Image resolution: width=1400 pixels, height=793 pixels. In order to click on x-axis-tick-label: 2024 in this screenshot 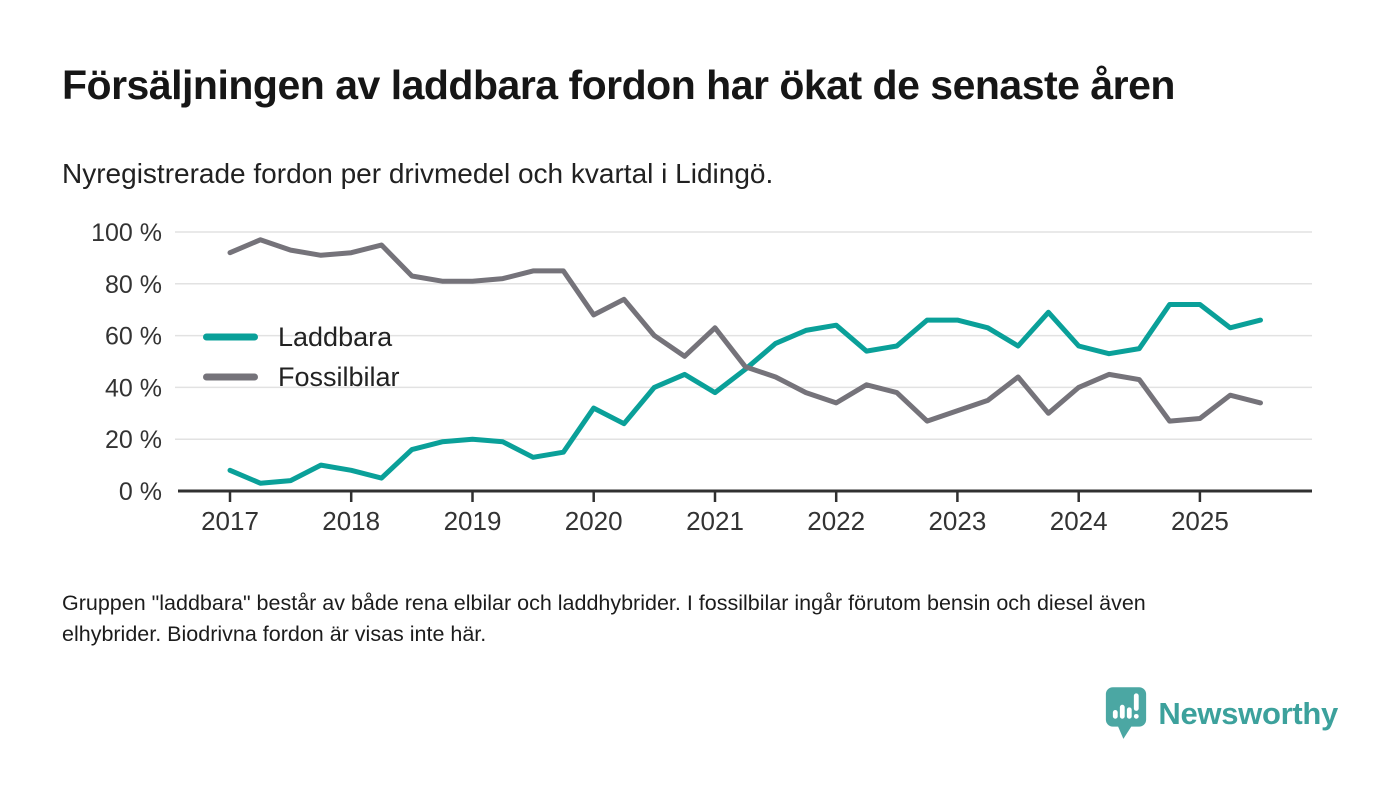, I will do `click(1079, 521)`.